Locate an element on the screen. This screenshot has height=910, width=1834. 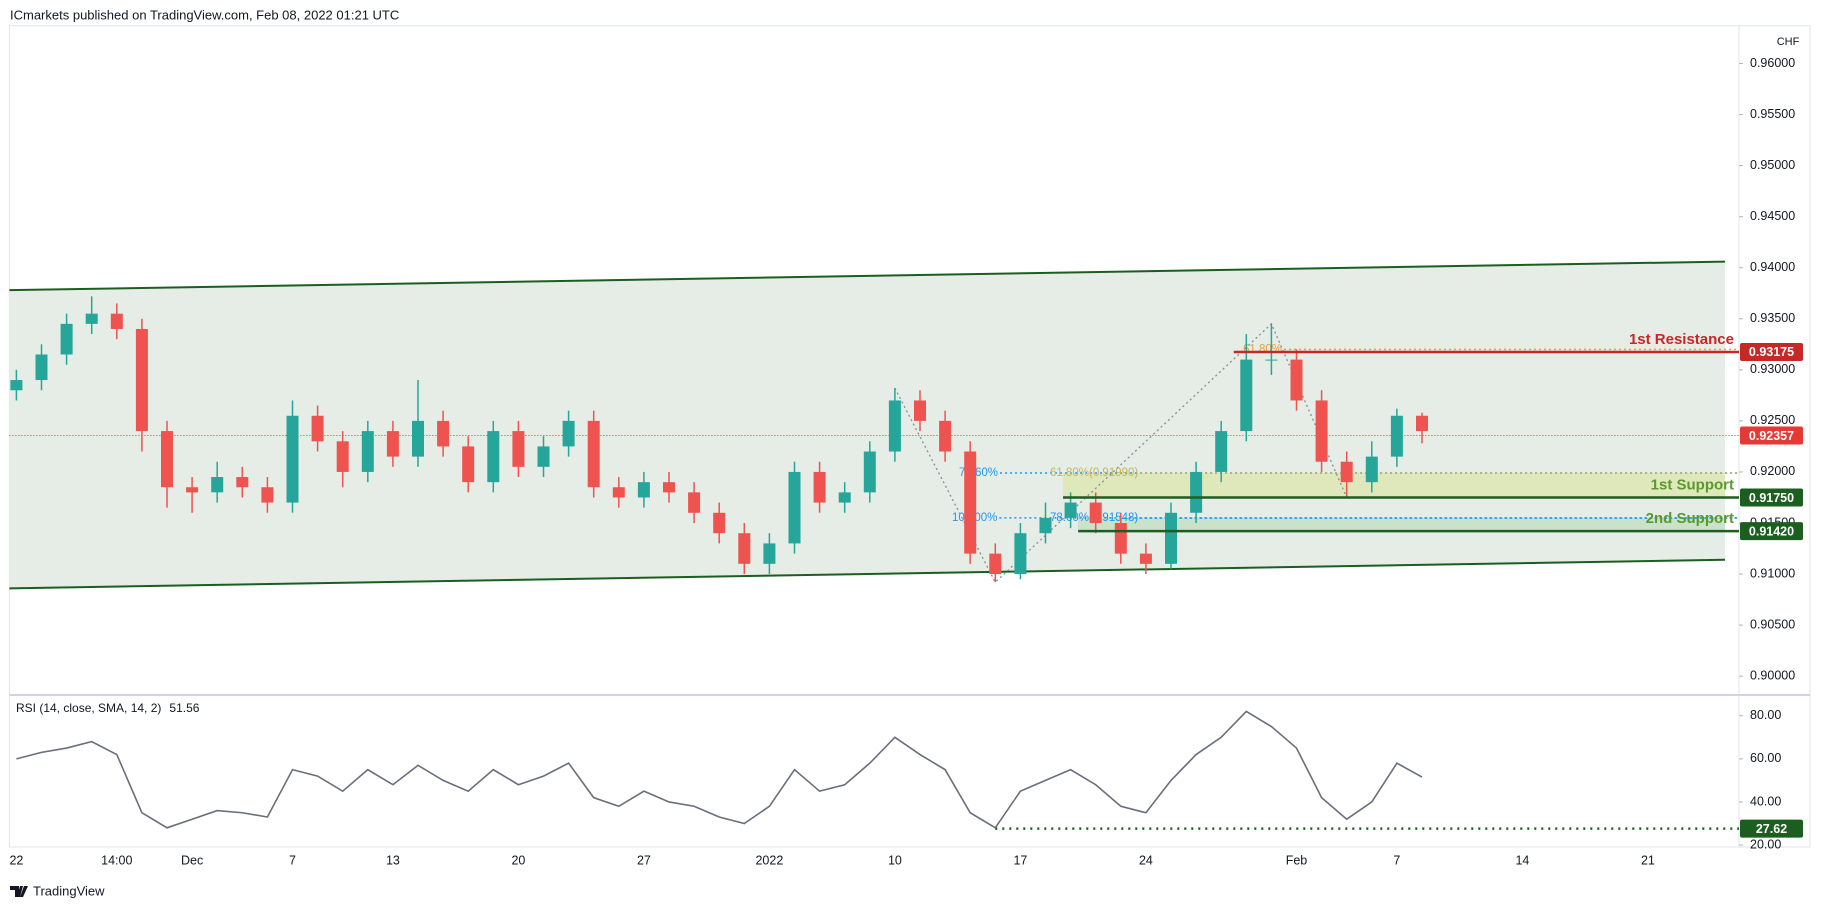
x-tick-label: 24 is located at coordinates (1146, 860).